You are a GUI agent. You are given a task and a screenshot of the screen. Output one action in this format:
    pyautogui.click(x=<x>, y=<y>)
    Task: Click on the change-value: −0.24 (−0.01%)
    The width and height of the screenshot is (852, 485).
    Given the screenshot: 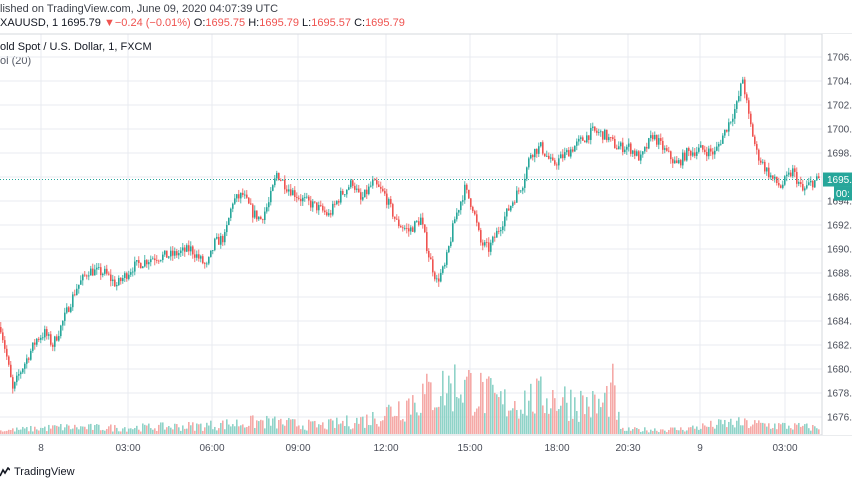 What is the action you would take?
    pyautogui.click(x=152, y=23)
    